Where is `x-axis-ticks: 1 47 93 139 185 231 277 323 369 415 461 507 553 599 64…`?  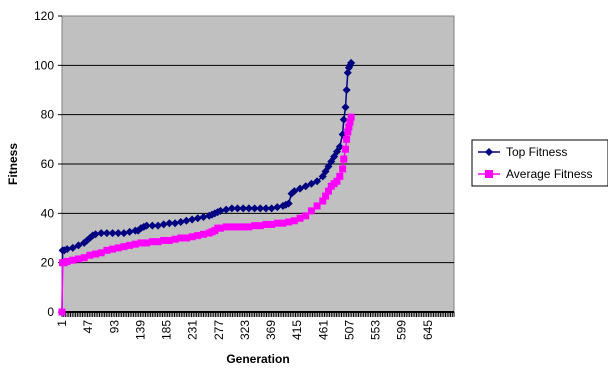 x-axis-ticks: 1 47 93 139 185 231 277 323 369 415 461 507 553 599 64… is located at coordinates (255, 325).